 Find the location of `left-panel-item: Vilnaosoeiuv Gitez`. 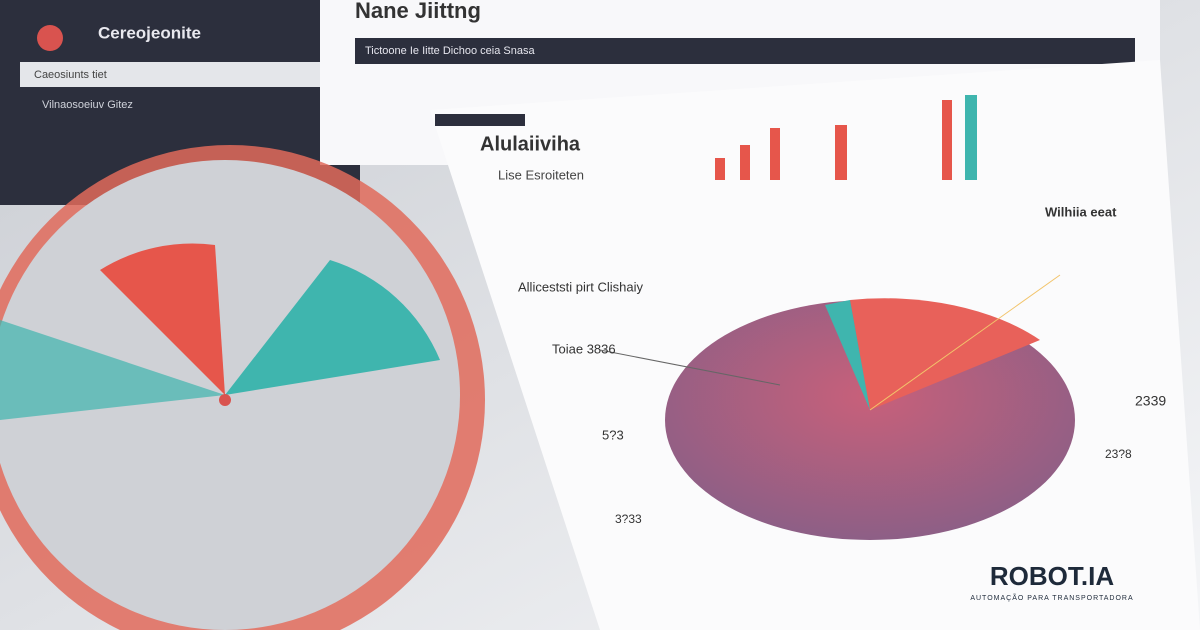

left-panel-item: Vilnaosoeiuv Gitez is located at coordinates (87, 105).